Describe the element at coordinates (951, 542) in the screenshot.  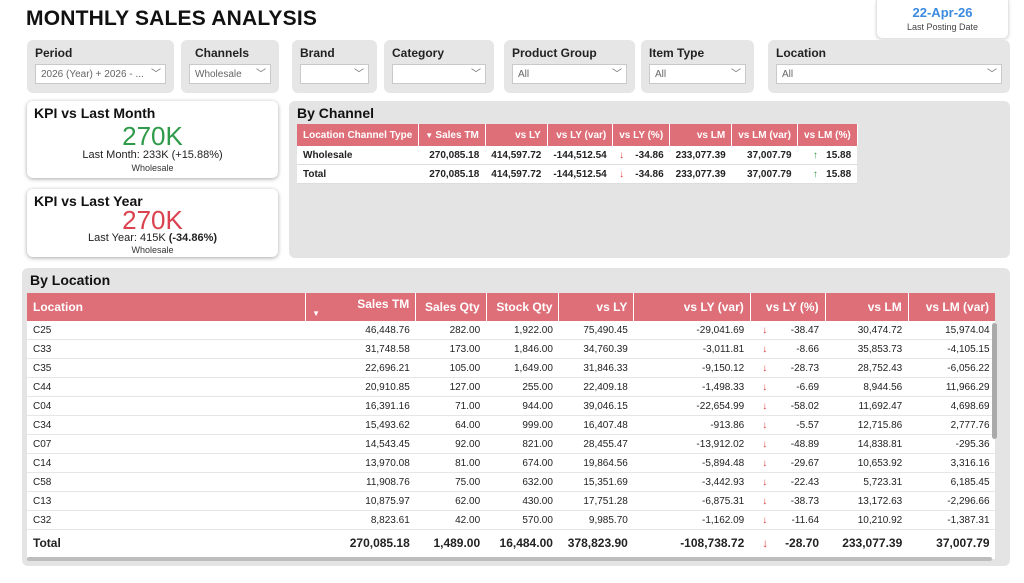
I see `cell-lm-var: 37,007.79` at that location.